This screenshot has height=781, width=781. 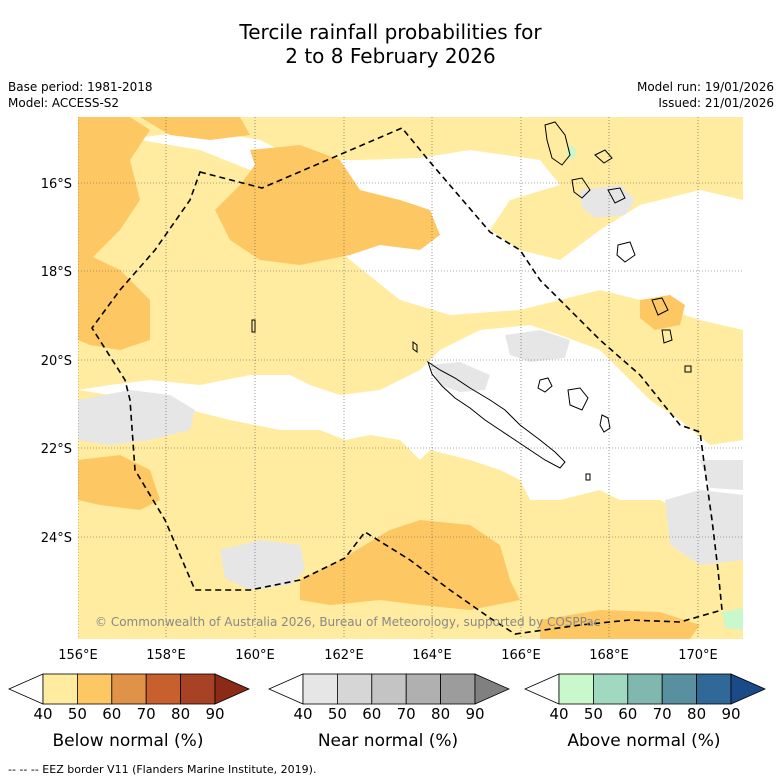 What do you see at coordinates (128, 741) in the screenshot?
I see `colorbar-title: Below normal (%)` at bounding box center [128, 741].